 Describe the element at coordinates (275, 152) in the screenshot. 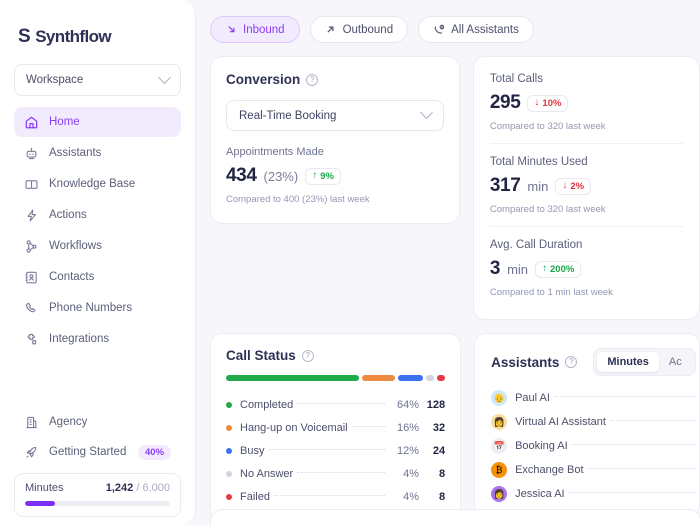

I see `appointments-made-label: Appointments Made` at that location.